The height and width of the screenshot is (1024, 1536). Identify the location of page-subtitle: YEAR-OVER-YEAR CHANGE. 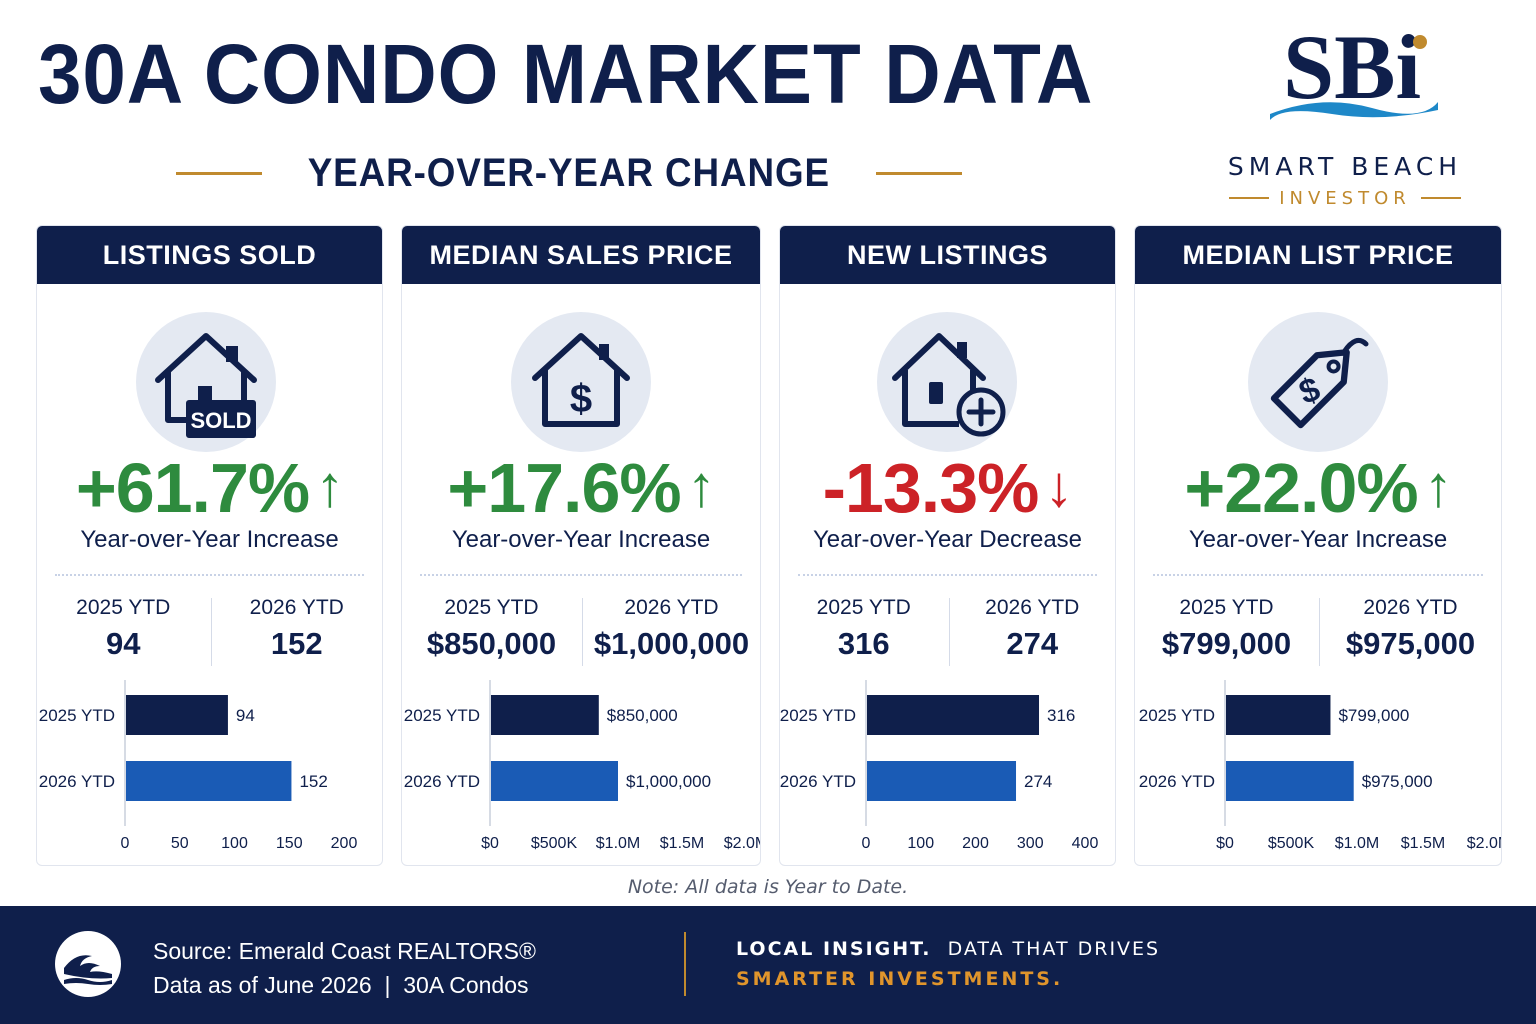
(569, 172).